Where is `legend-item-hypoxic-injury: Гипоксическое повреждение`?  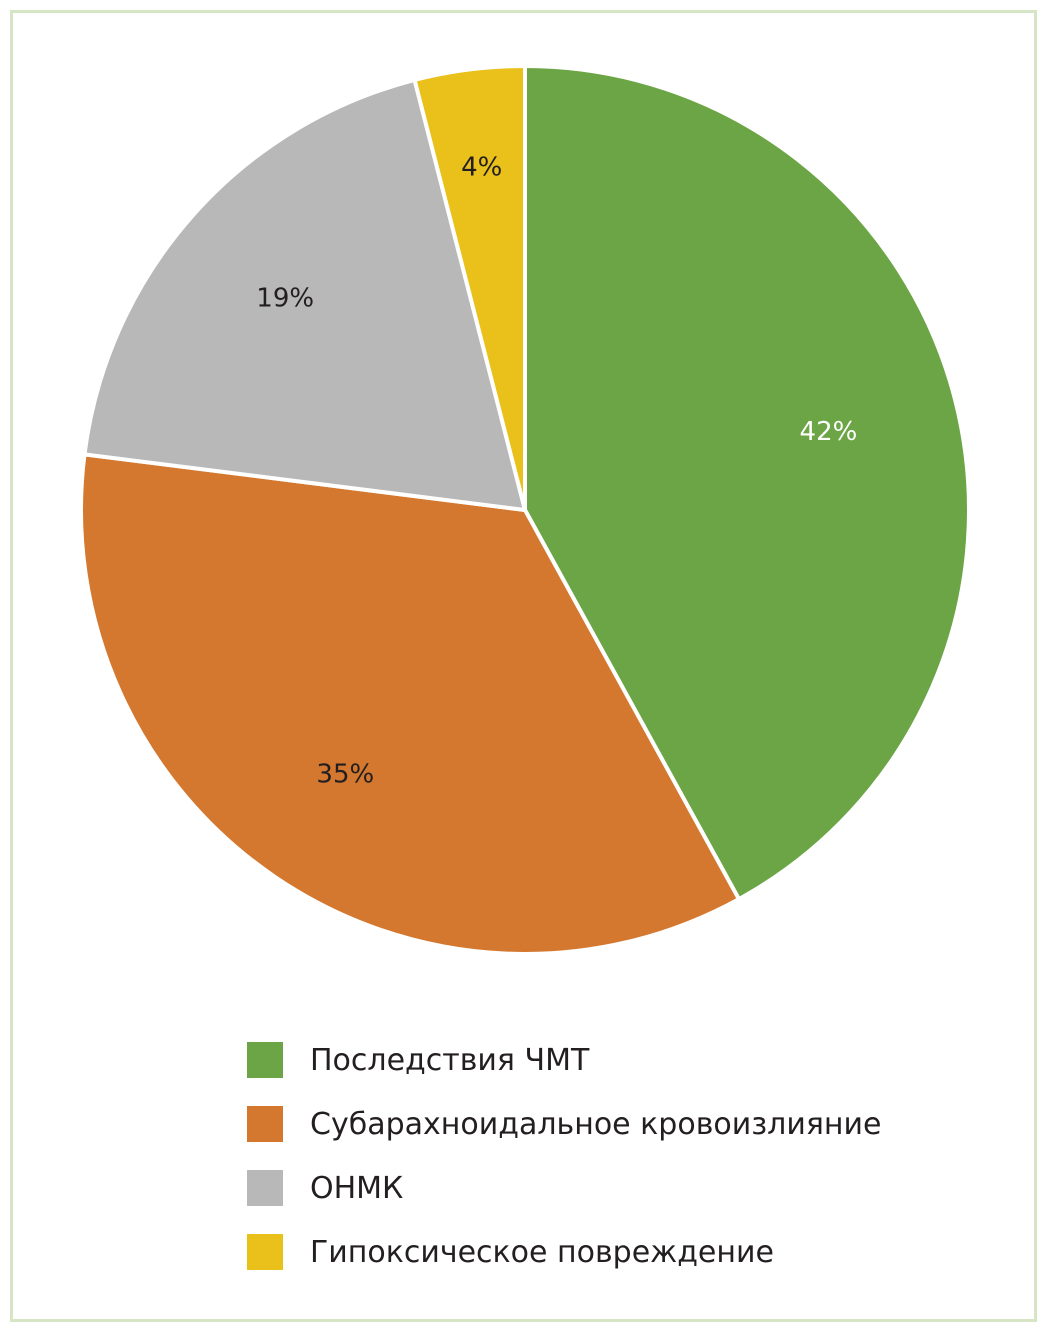
legend-item-hypoxic-injury: Гипоксическое повреждение is located at coordinates (564, 1252).